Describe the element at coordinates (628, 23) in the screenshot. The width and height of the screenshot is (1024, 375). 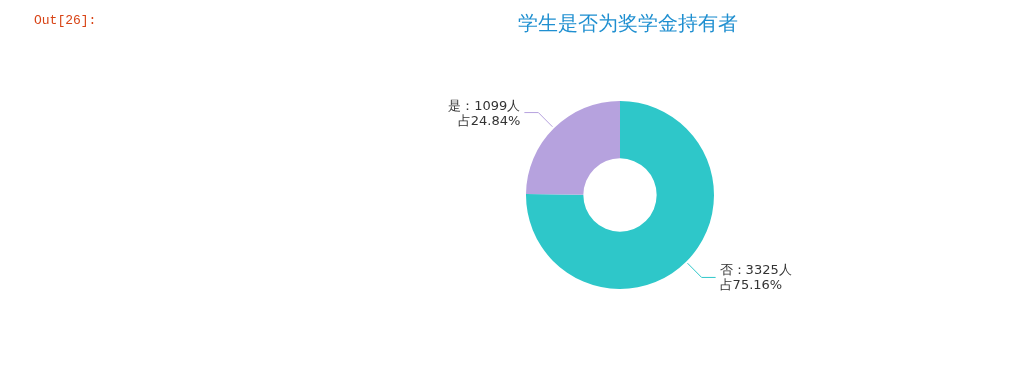
I see `title: 学生是否为奖学金持有者` at that location.